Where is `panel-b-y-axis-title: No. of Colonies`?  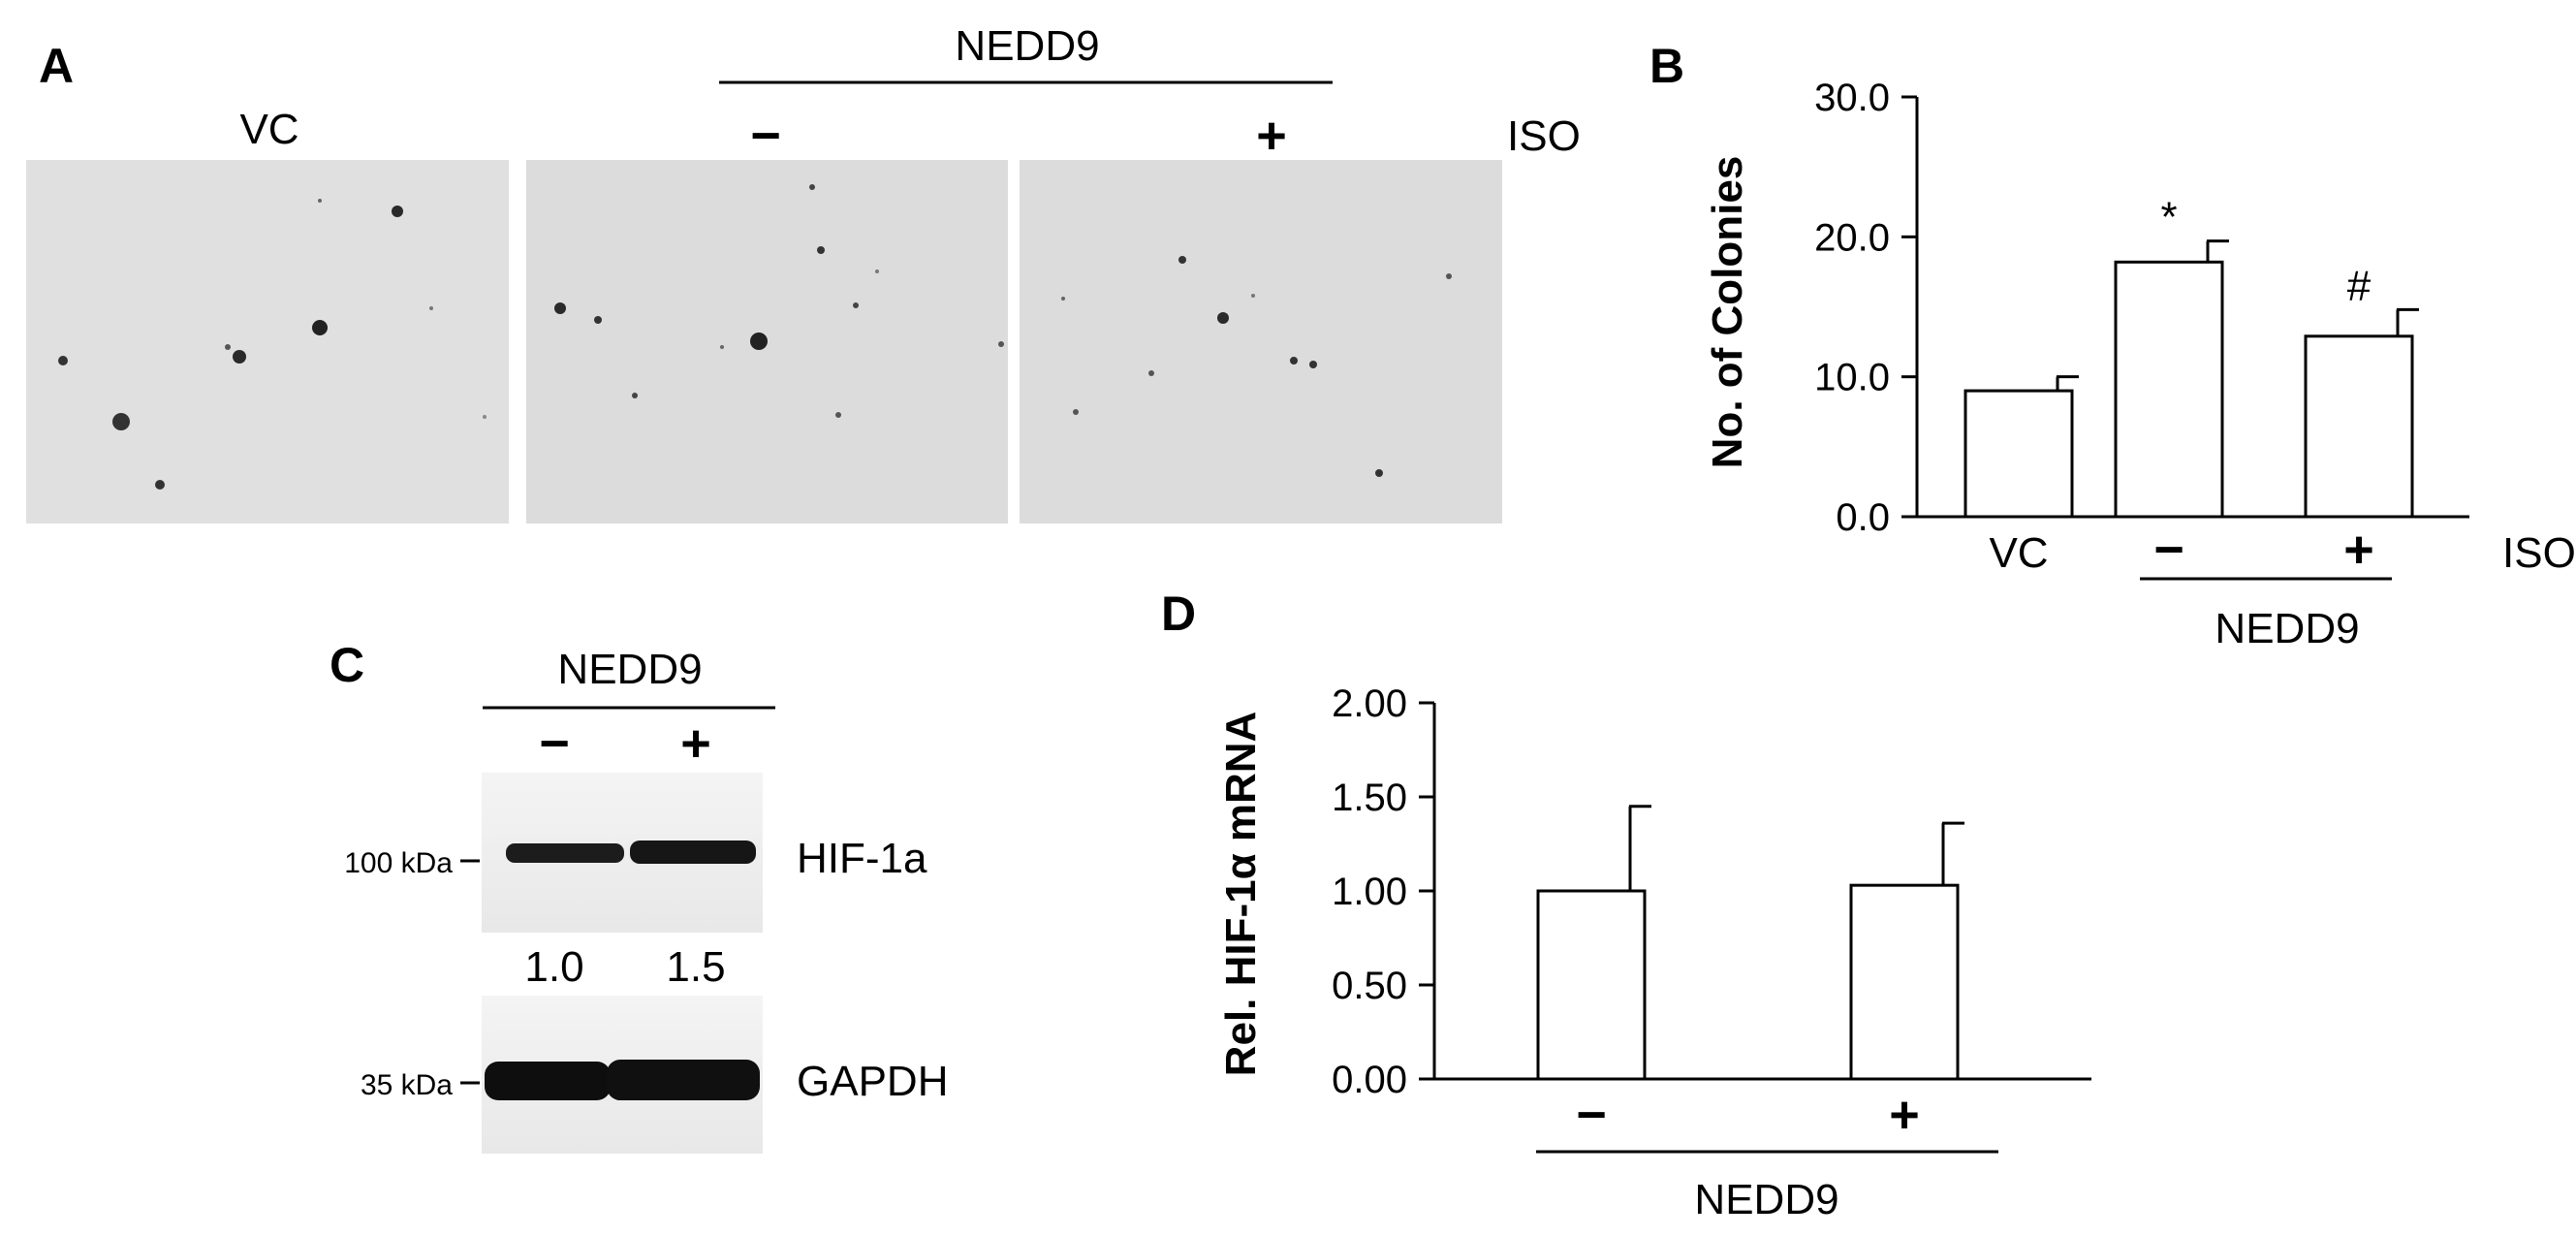
panel-b-y-axis-title: No. of Colonies is located at coordinates (1727, 312).